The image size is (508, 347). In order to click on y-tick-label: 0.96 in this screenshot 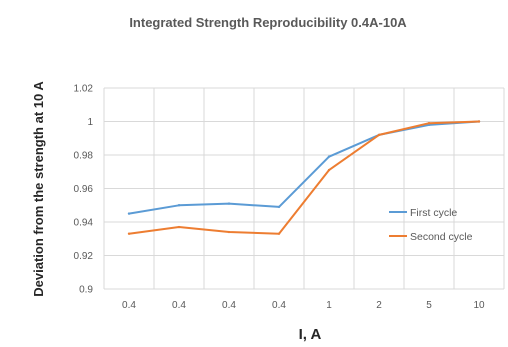, I will do `click(84, 189)`.